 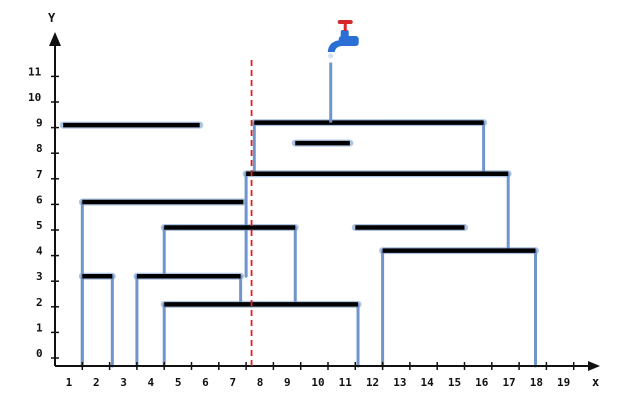 I want to click on faucet-stem, so click(x=345, y=26).